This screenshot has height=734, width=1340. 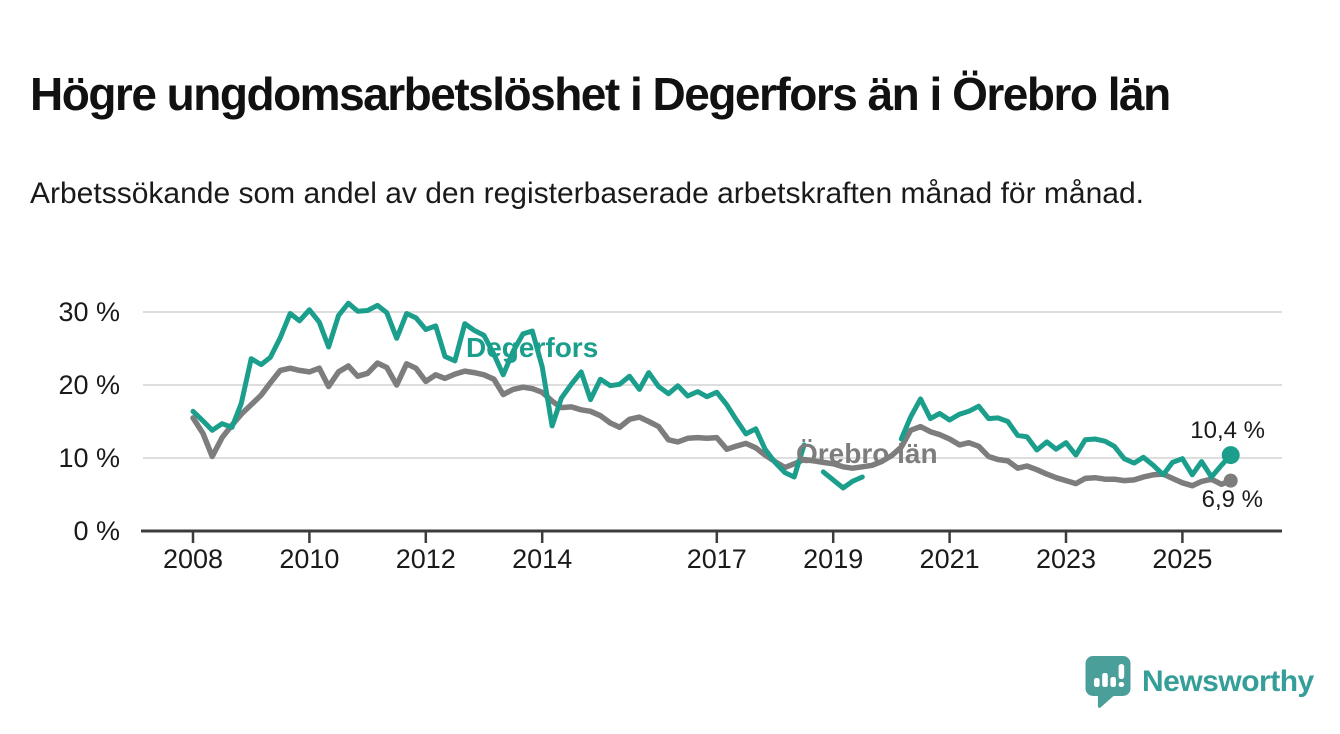 I want to click on end-dot-orebro-lan, so click(x=1230, y=480).